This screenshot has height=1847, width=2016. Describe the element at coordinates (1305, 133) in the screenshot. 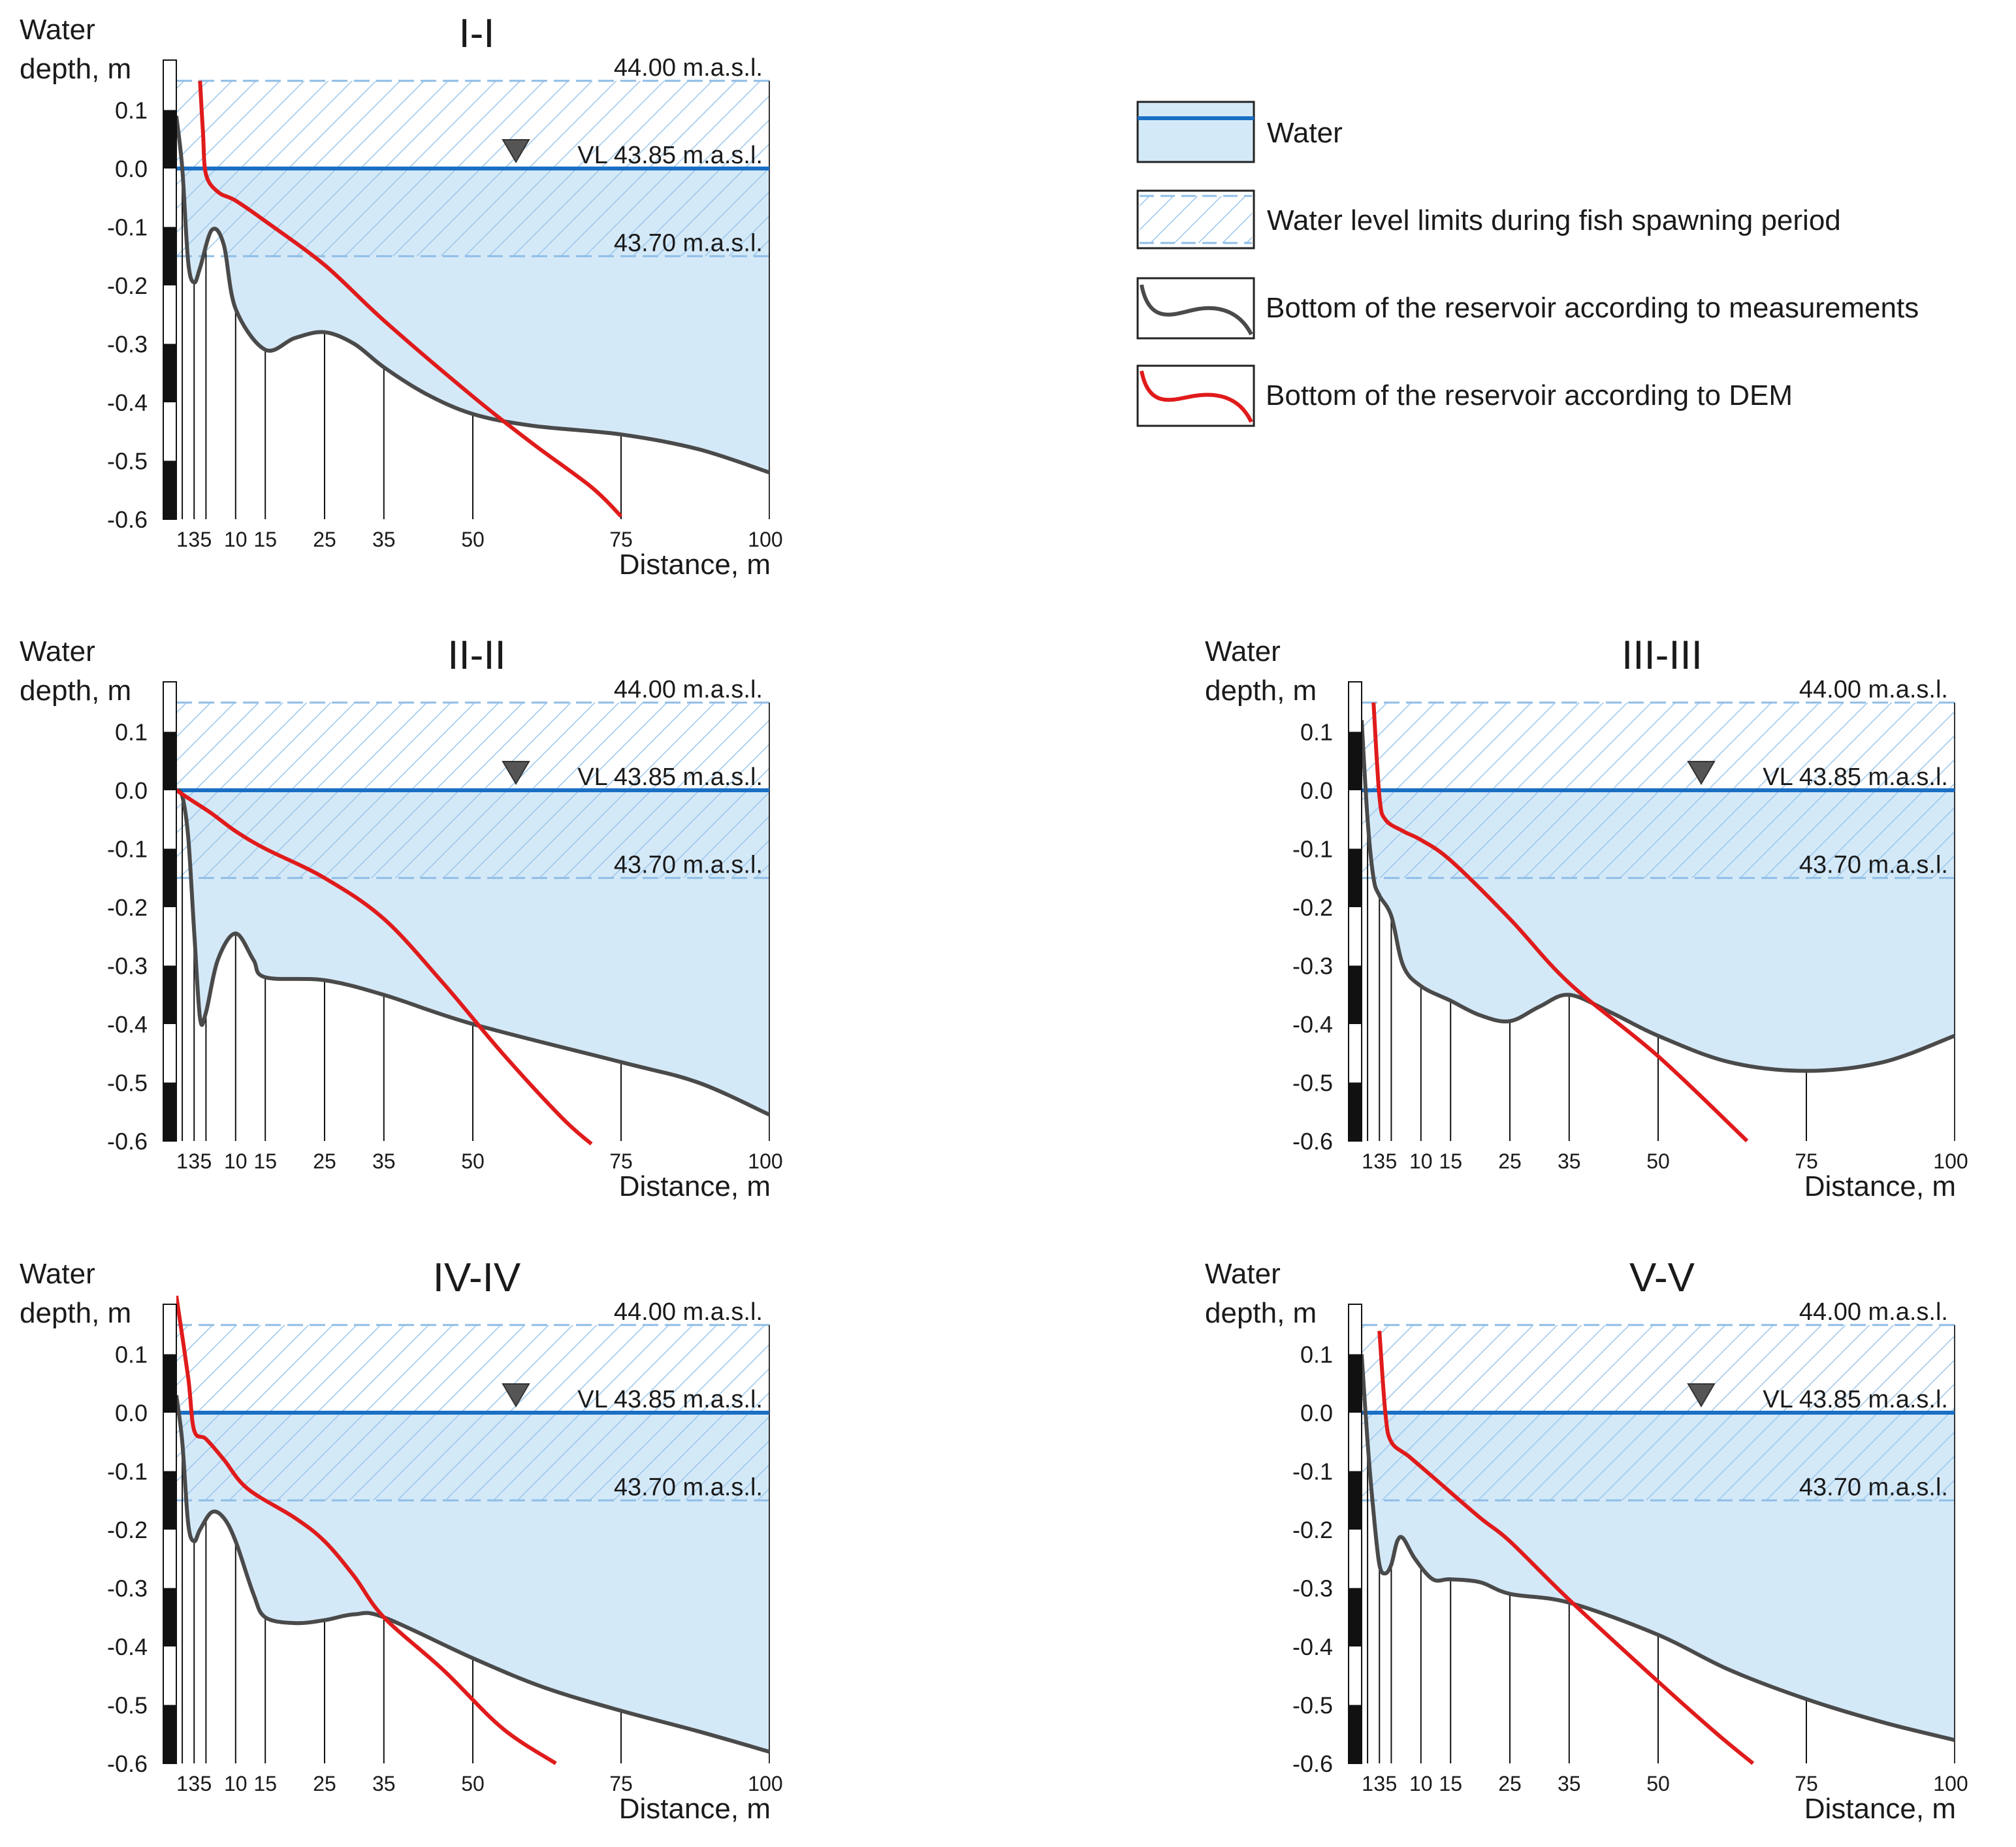

I see `legend-water-label: Water` at that location.